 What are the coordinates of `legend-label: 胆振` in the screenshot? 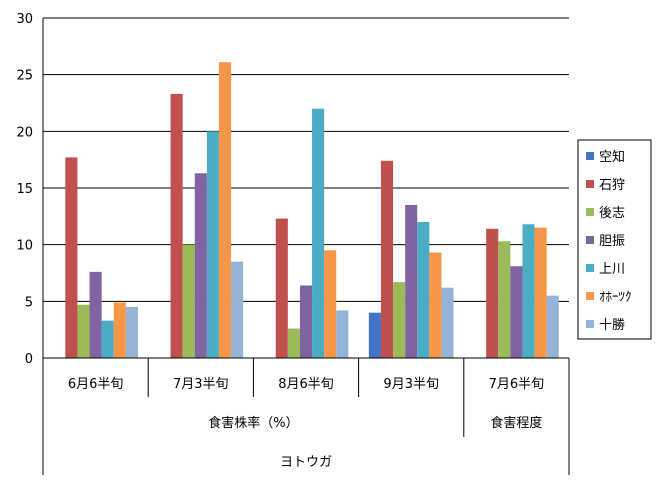 It's located at (612, 241).